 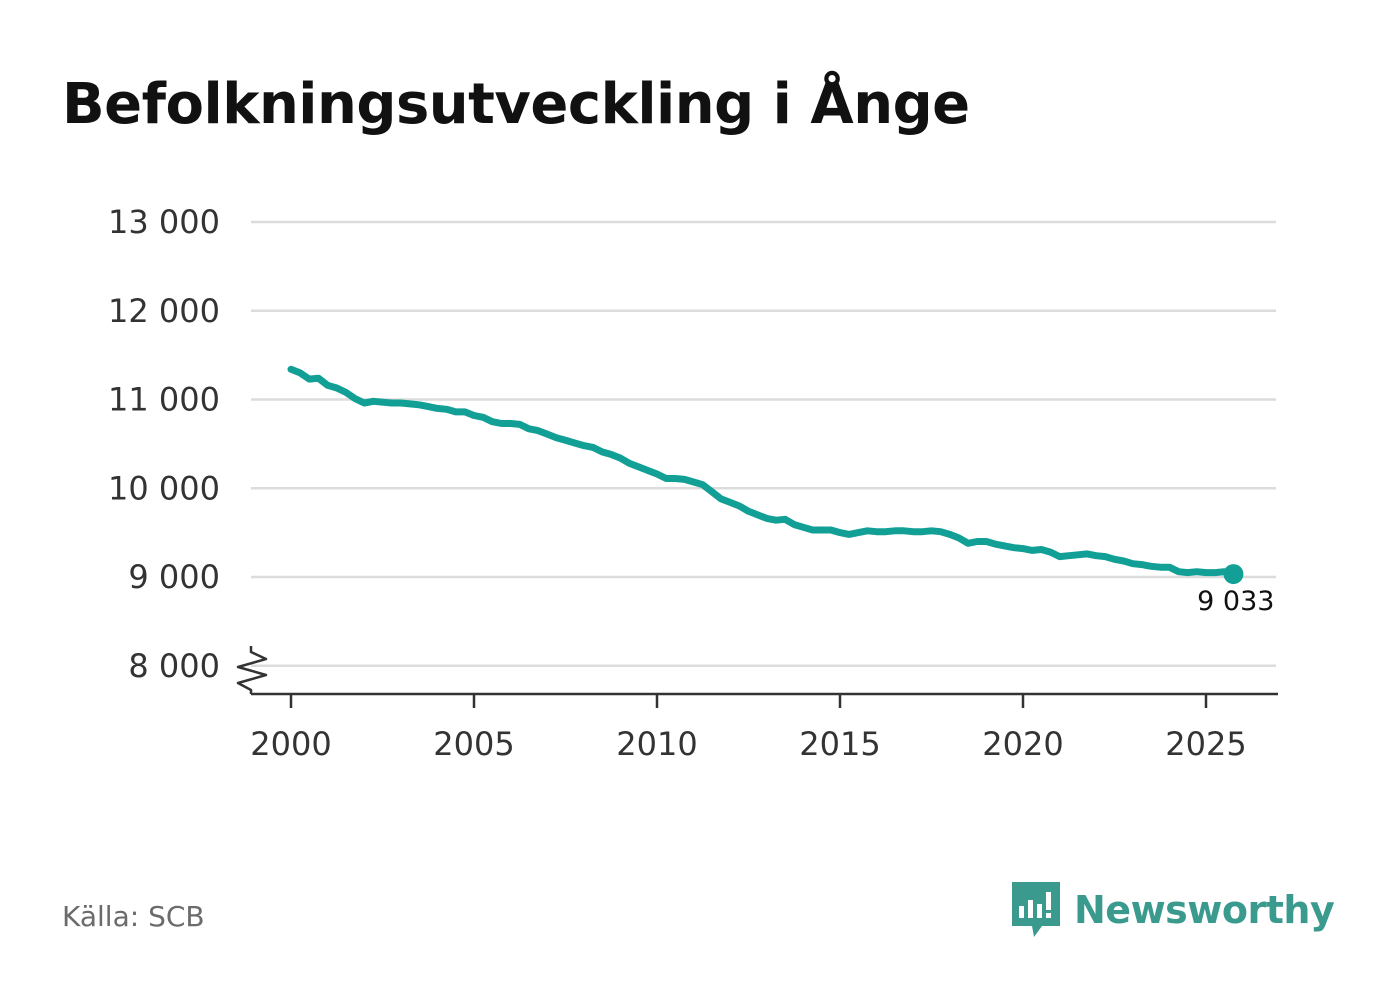 I want to click on x-tick-label: 2010, so click(x=656, y=744).